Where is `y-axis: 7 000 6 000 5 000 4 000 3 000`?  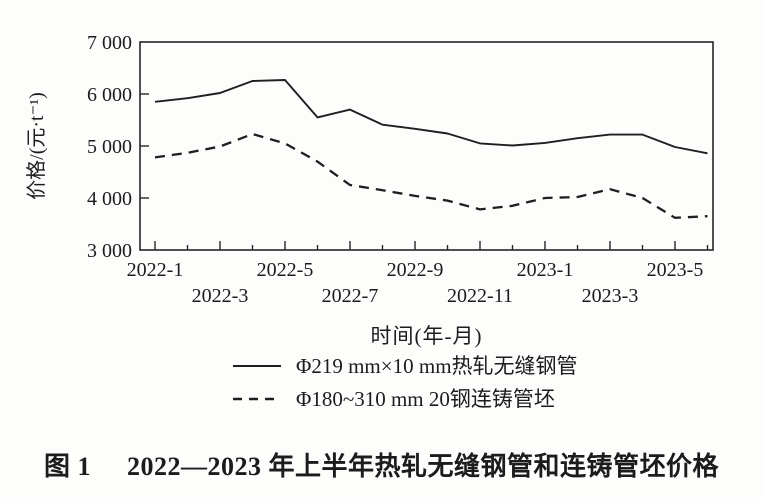 y-axis: 7 000 6 000 5 000 4 000 3 000 is located at coordinates (118, 147).